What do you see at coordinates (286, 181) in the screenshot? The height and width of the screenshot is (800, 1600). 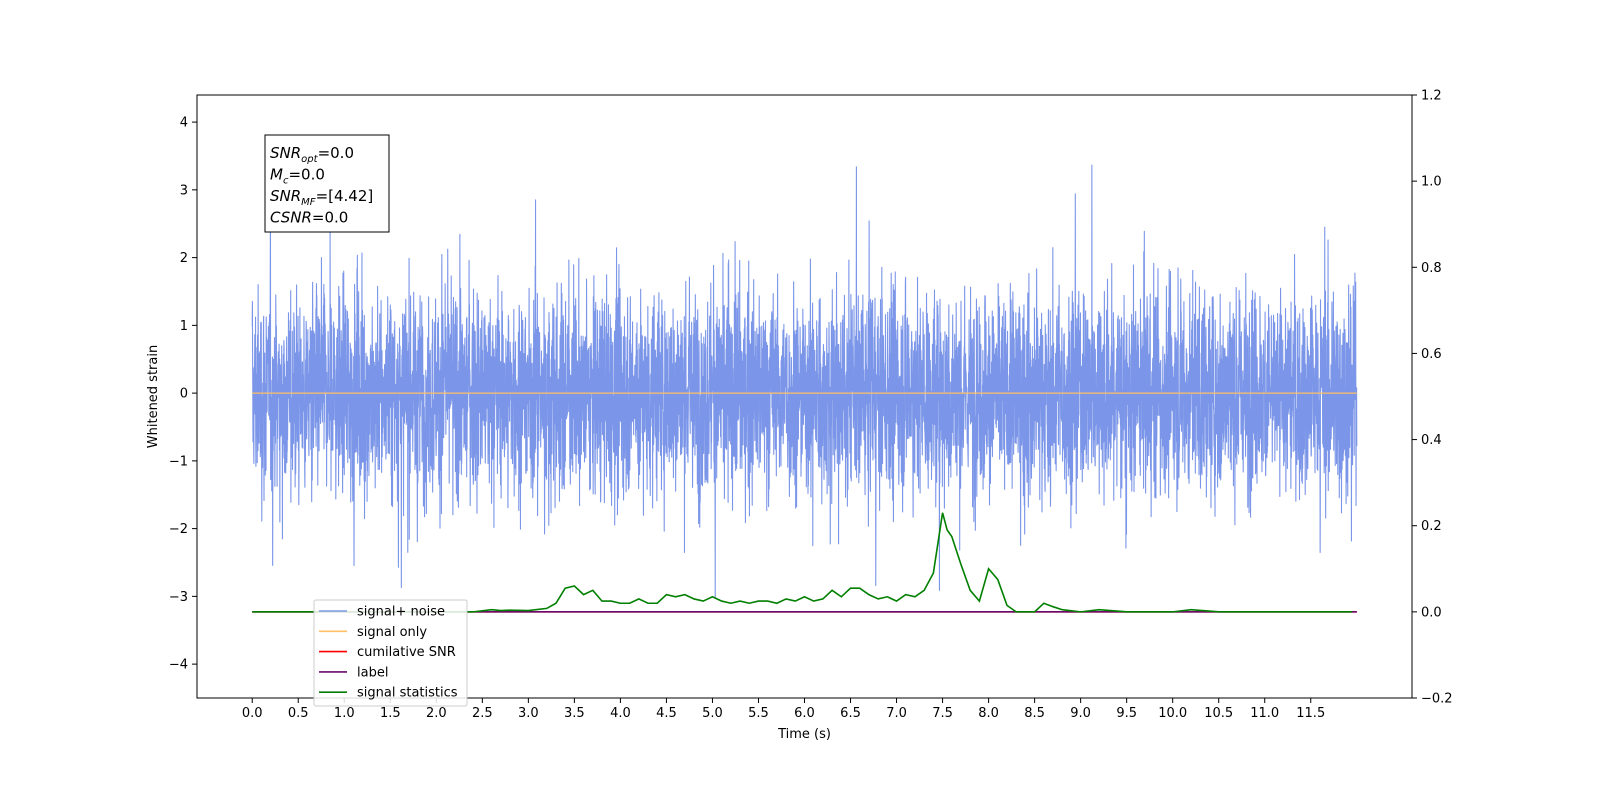 I see `annotation-subscript: c` at bounding box center [286, 181].